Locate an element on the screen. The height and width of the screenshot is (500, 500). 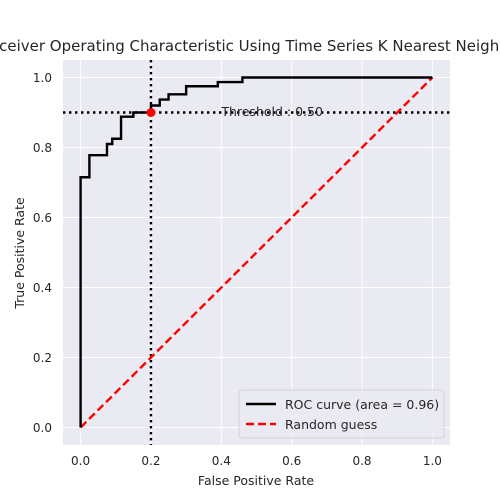
threshold-annotation: Threshold : 0.50 is located at coordinates (271, 111).